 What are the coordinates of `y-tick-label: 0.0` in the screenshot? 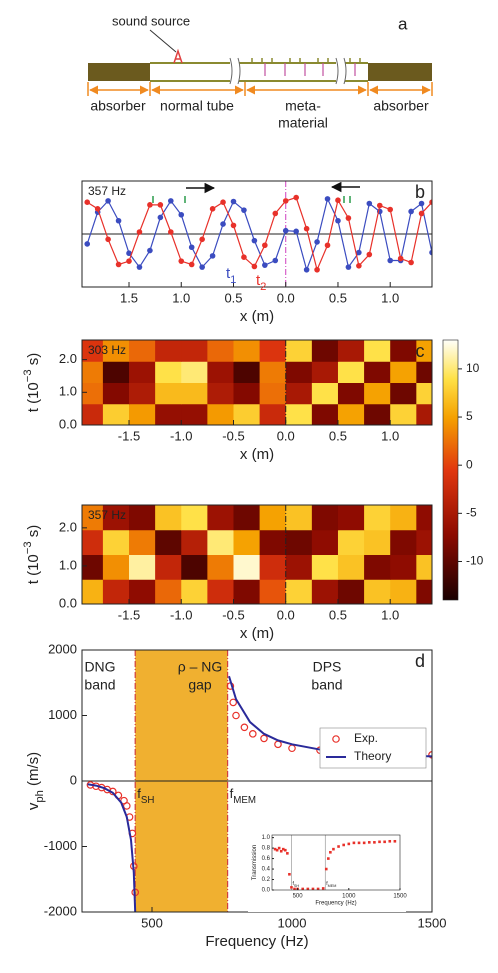 It's located at (68, 423).